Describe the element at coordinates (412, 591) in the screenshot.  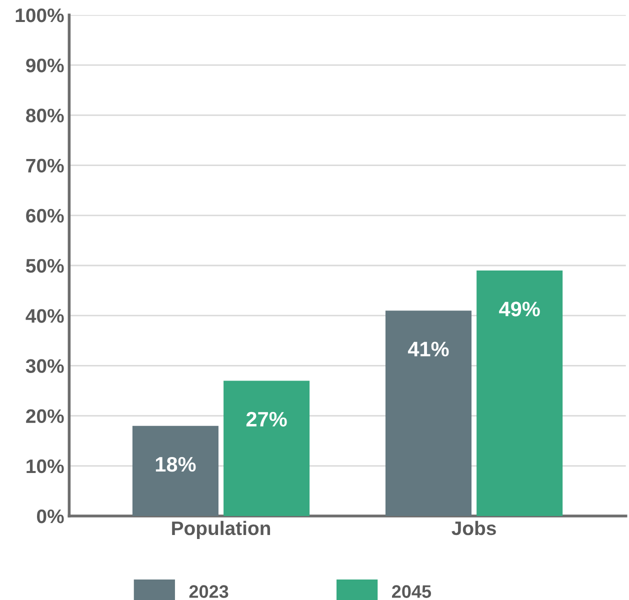
I see `legend-label: 2045` at that location.